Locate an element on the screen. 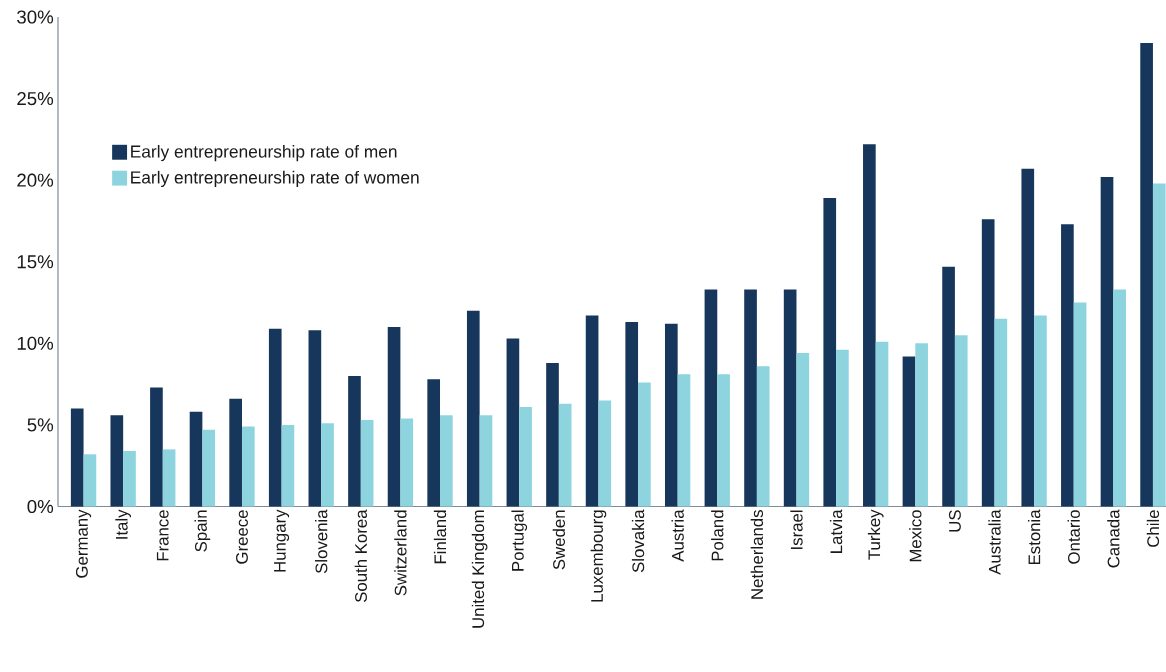 The image size is (1166, 672). x-tick-label: Latvia is located at coordinates (836, 531).